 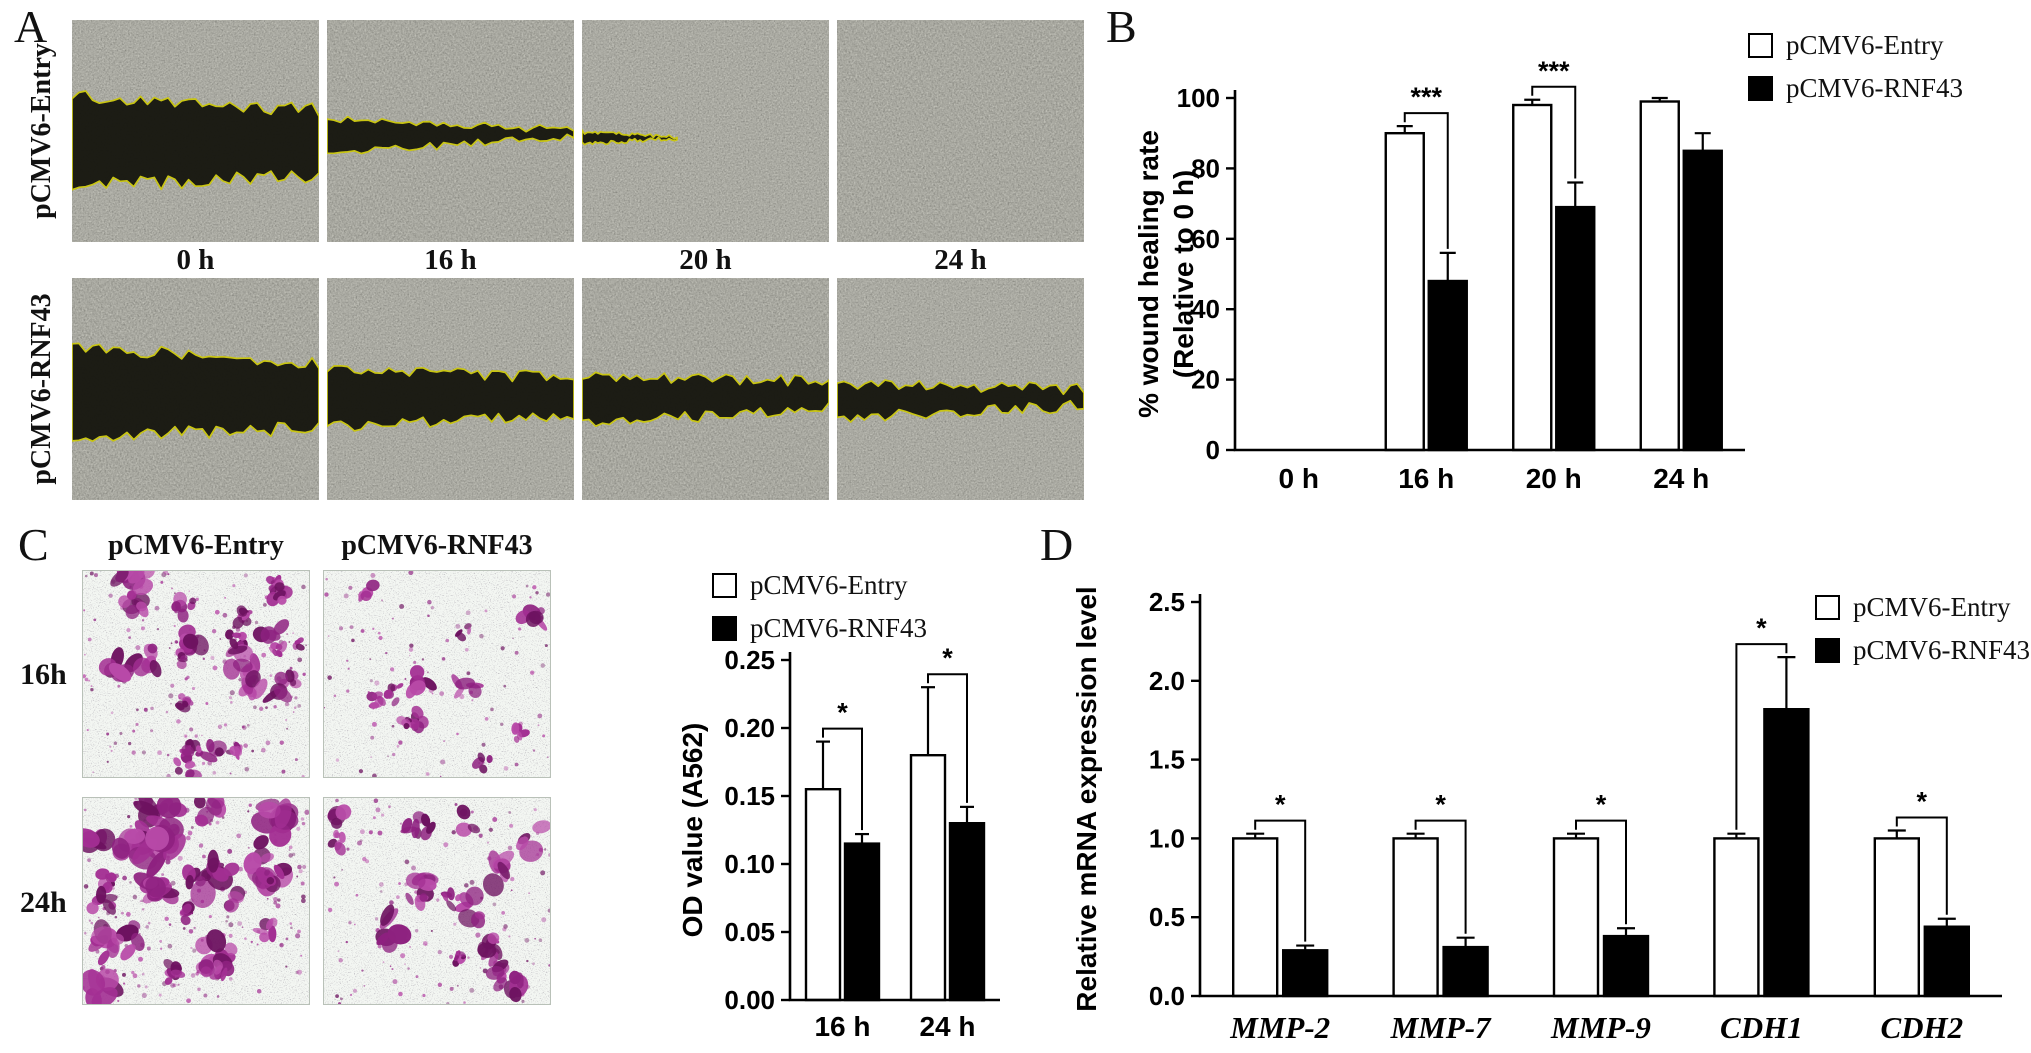 What do you see at coordinates (1426, 478) in the screenshot?
I see `x-category-label: 16 h` at bounding box center [1426, 478].